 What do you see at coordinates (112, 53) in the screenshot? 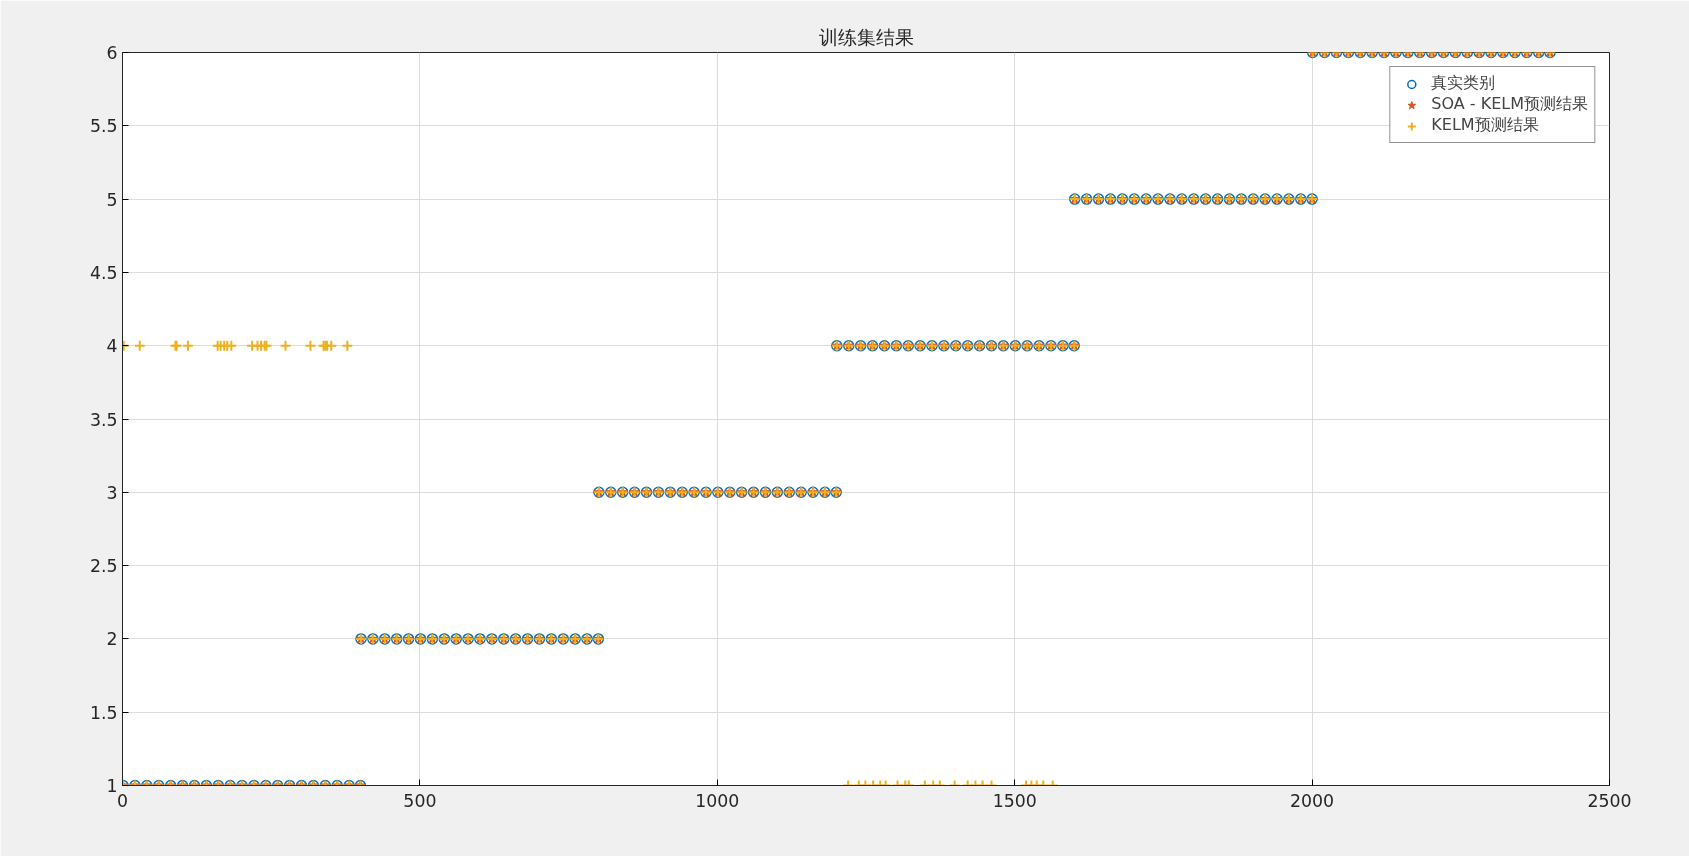
I see `y-tick-label: 6` at bounding box center [112, 53].